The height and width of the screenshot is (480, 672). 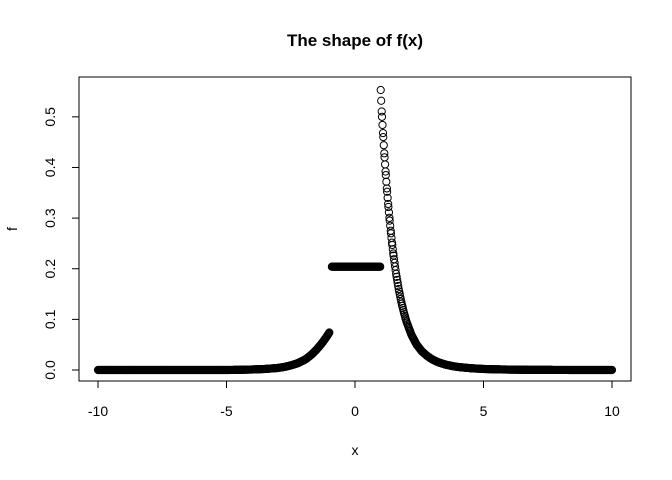 What do you see at coordinates (50, 218) in the screenshot?
I see `y-tick-label: 0.3` at bounding box center [50, 218].